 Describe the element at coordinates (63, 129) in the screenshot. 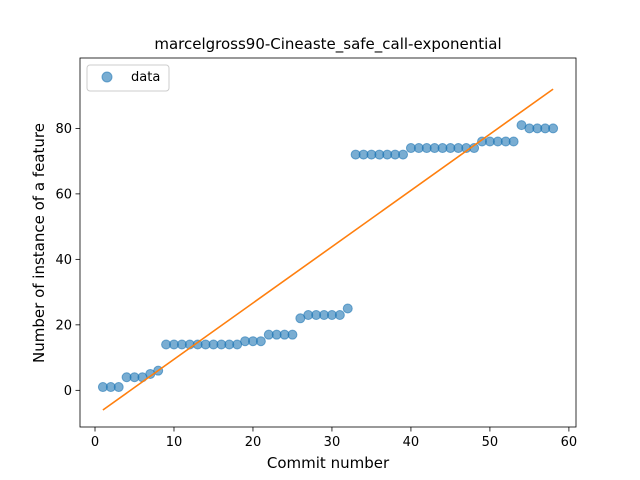

I see `y-tick-label: 80` at that location.